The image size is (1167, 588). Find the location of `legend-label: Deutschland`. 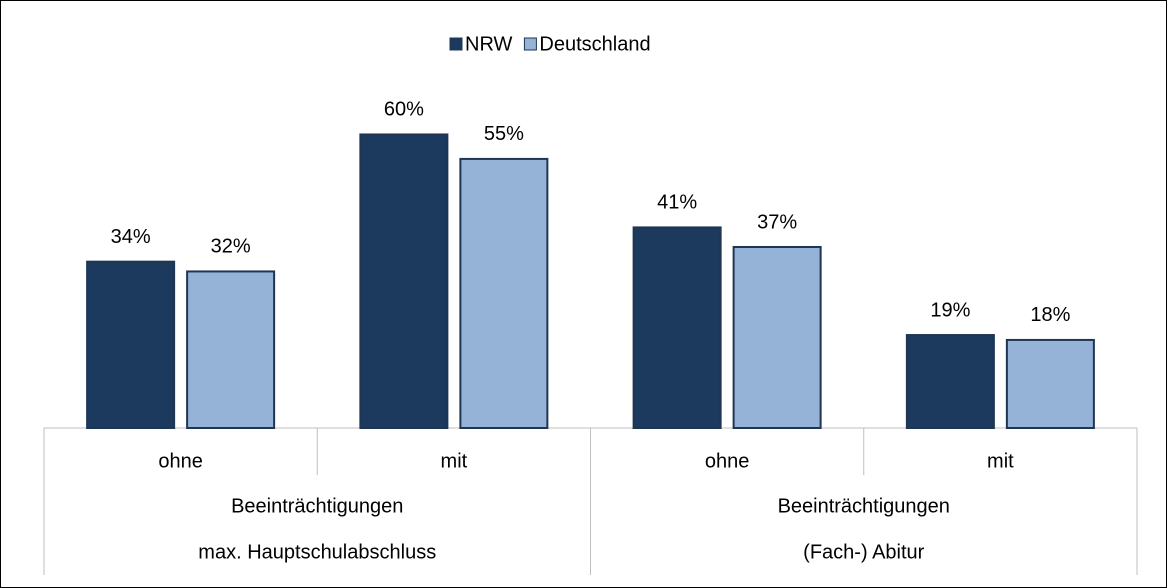

legend-label: Deutschland is located at coordinates (594, 44).